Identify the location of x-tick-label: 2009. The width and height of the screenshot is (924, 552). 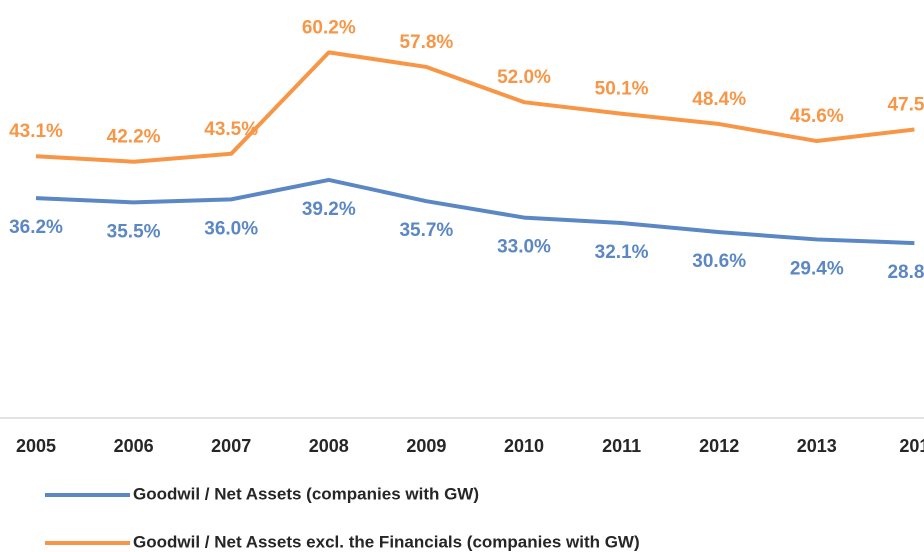
(426, 446).